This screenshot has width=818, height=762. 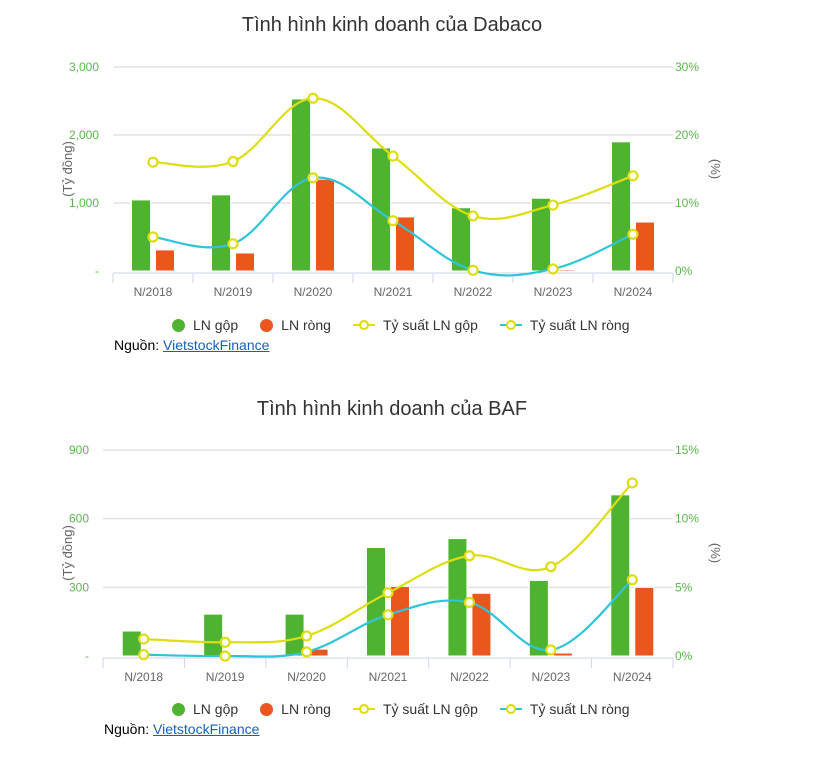 I want to click on source-label: Nguồn:, so click(x=137, y=345).